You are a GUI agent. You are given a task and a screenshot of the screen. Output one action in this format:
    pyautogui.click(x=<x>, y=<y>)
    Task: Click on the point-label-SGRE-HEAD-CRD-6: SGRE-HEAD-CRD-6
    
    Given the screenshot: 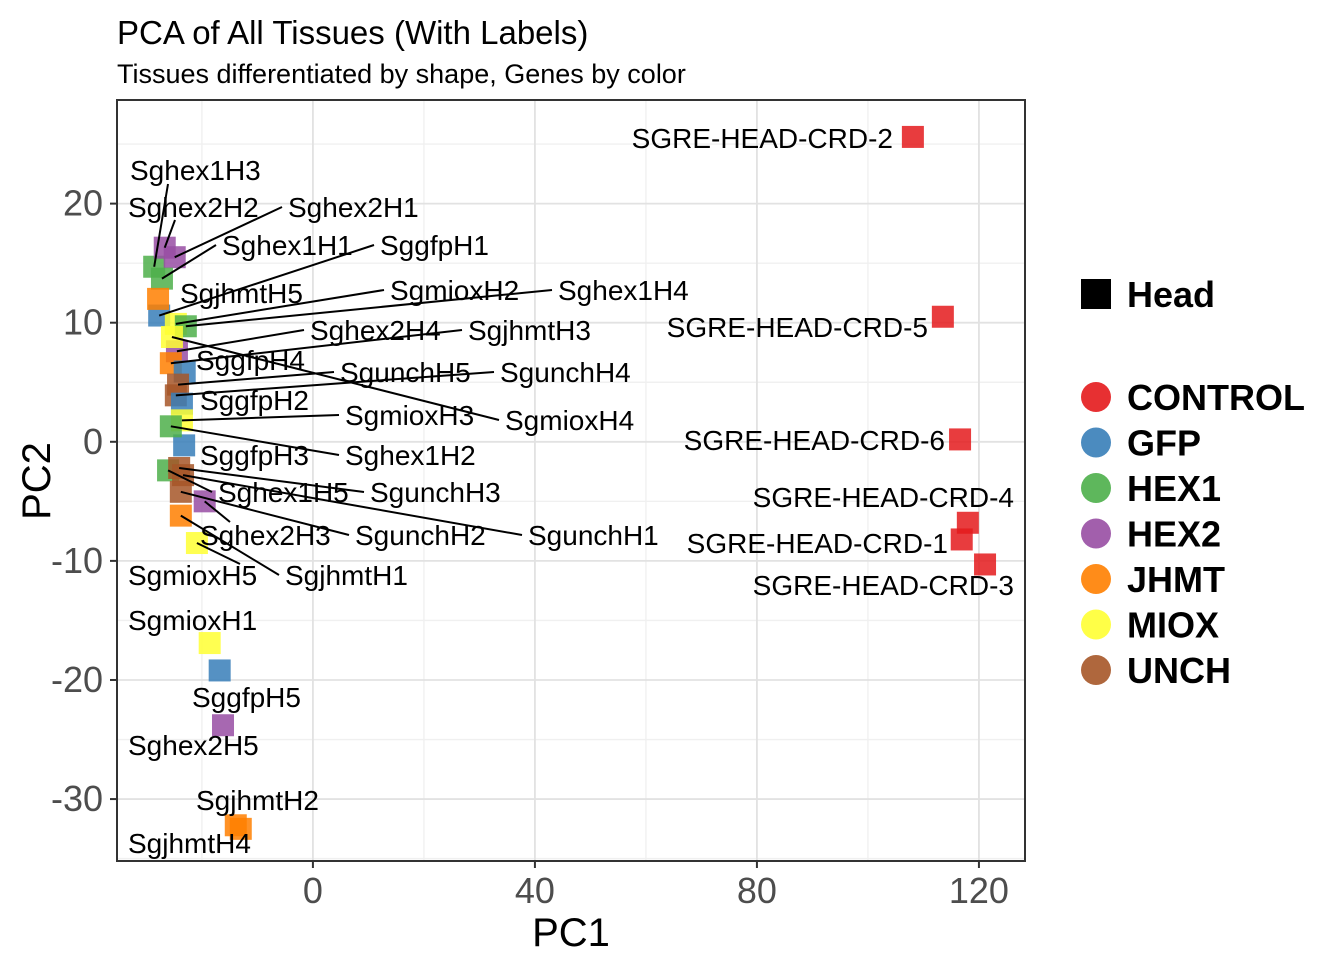 What is the action you would take?
    pyautogui.click(x=814, y=440)
    